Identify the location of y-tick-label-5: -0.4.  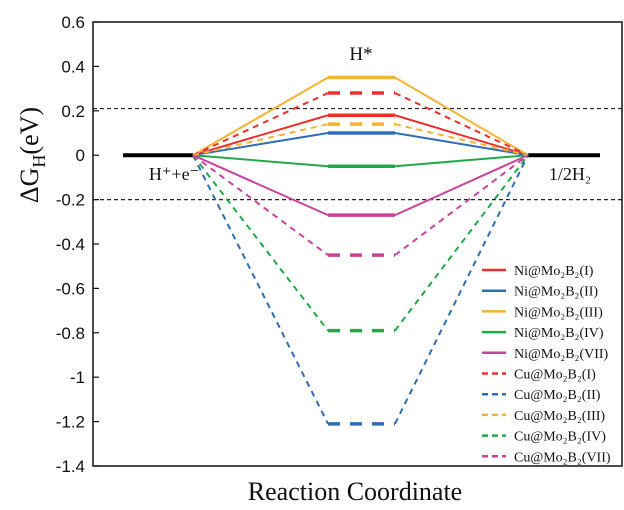
(70, 244).